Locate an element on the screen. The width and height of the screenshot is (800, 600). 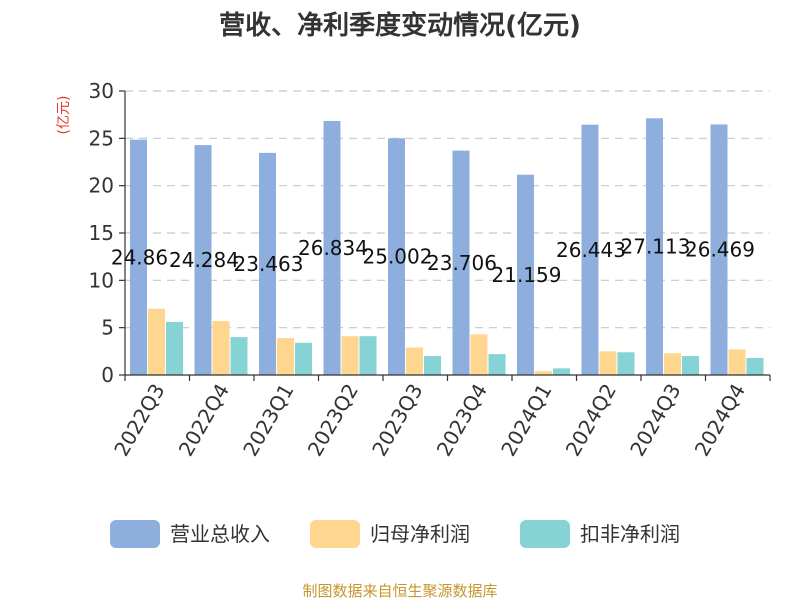
data-label: 27.113 is located at coordinates (656, 247).